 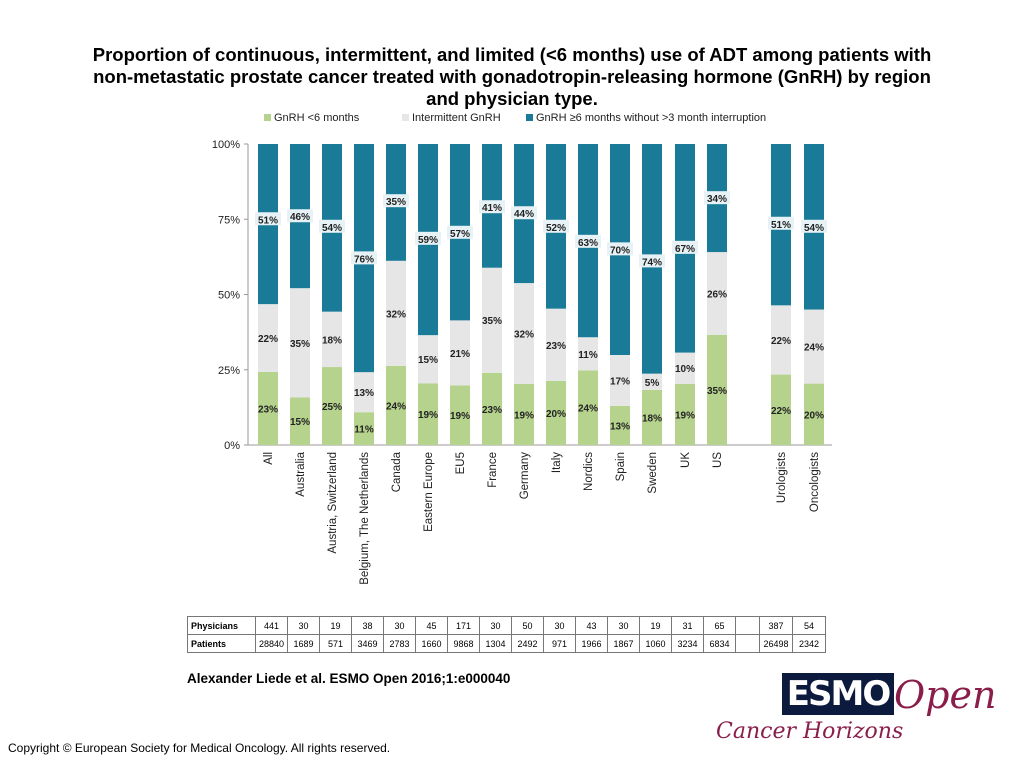 I want to click on data-label: 17%, so click(x=620, y=381).